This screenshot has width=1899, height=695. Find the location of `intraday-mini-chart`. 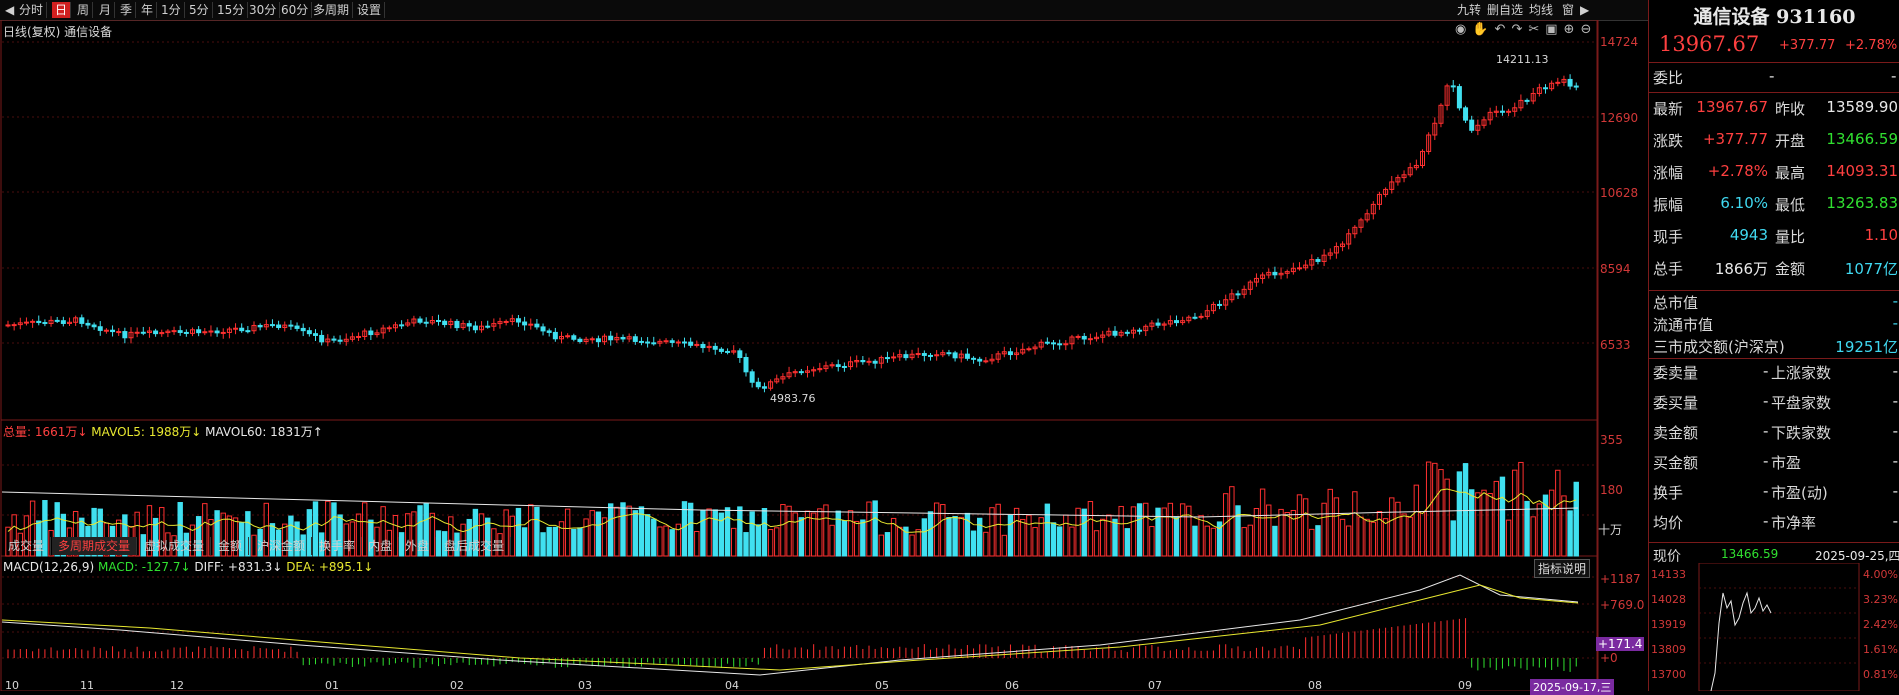

intraday-mini-chart is located at coordinates (1774, 627).